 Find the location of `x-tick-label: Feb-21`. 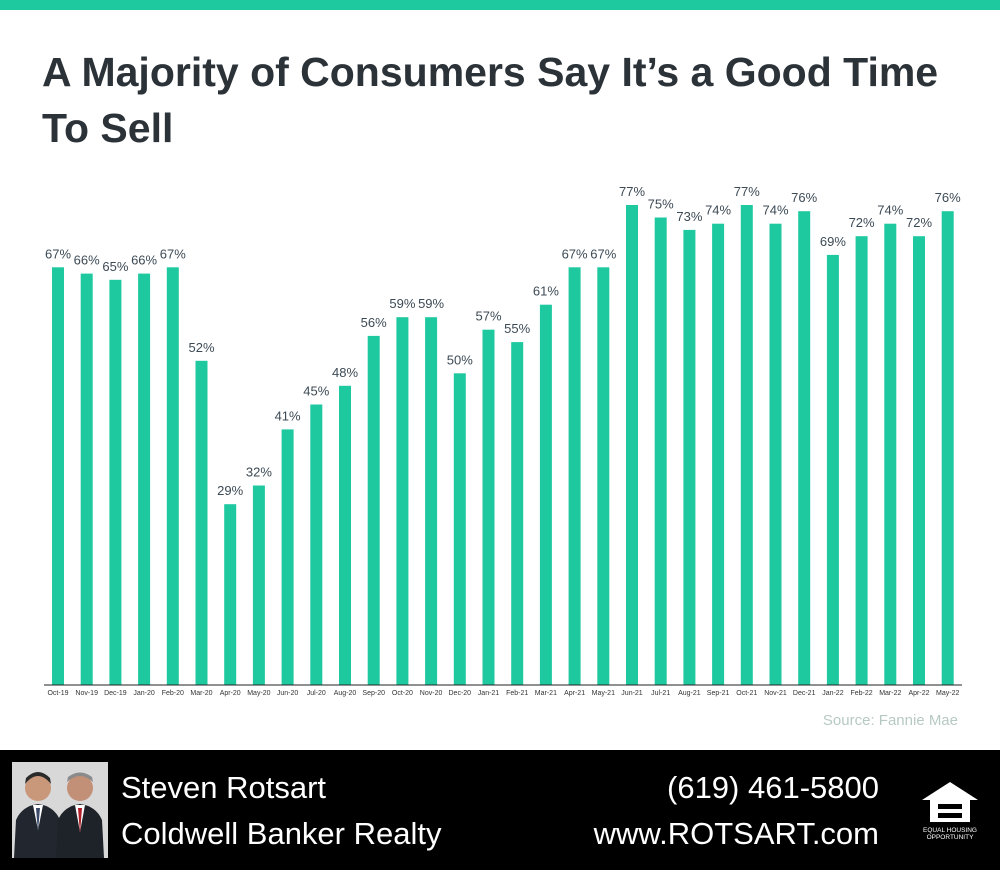

x-tick-label: Feb-21 is located at coordinates (517, 693).